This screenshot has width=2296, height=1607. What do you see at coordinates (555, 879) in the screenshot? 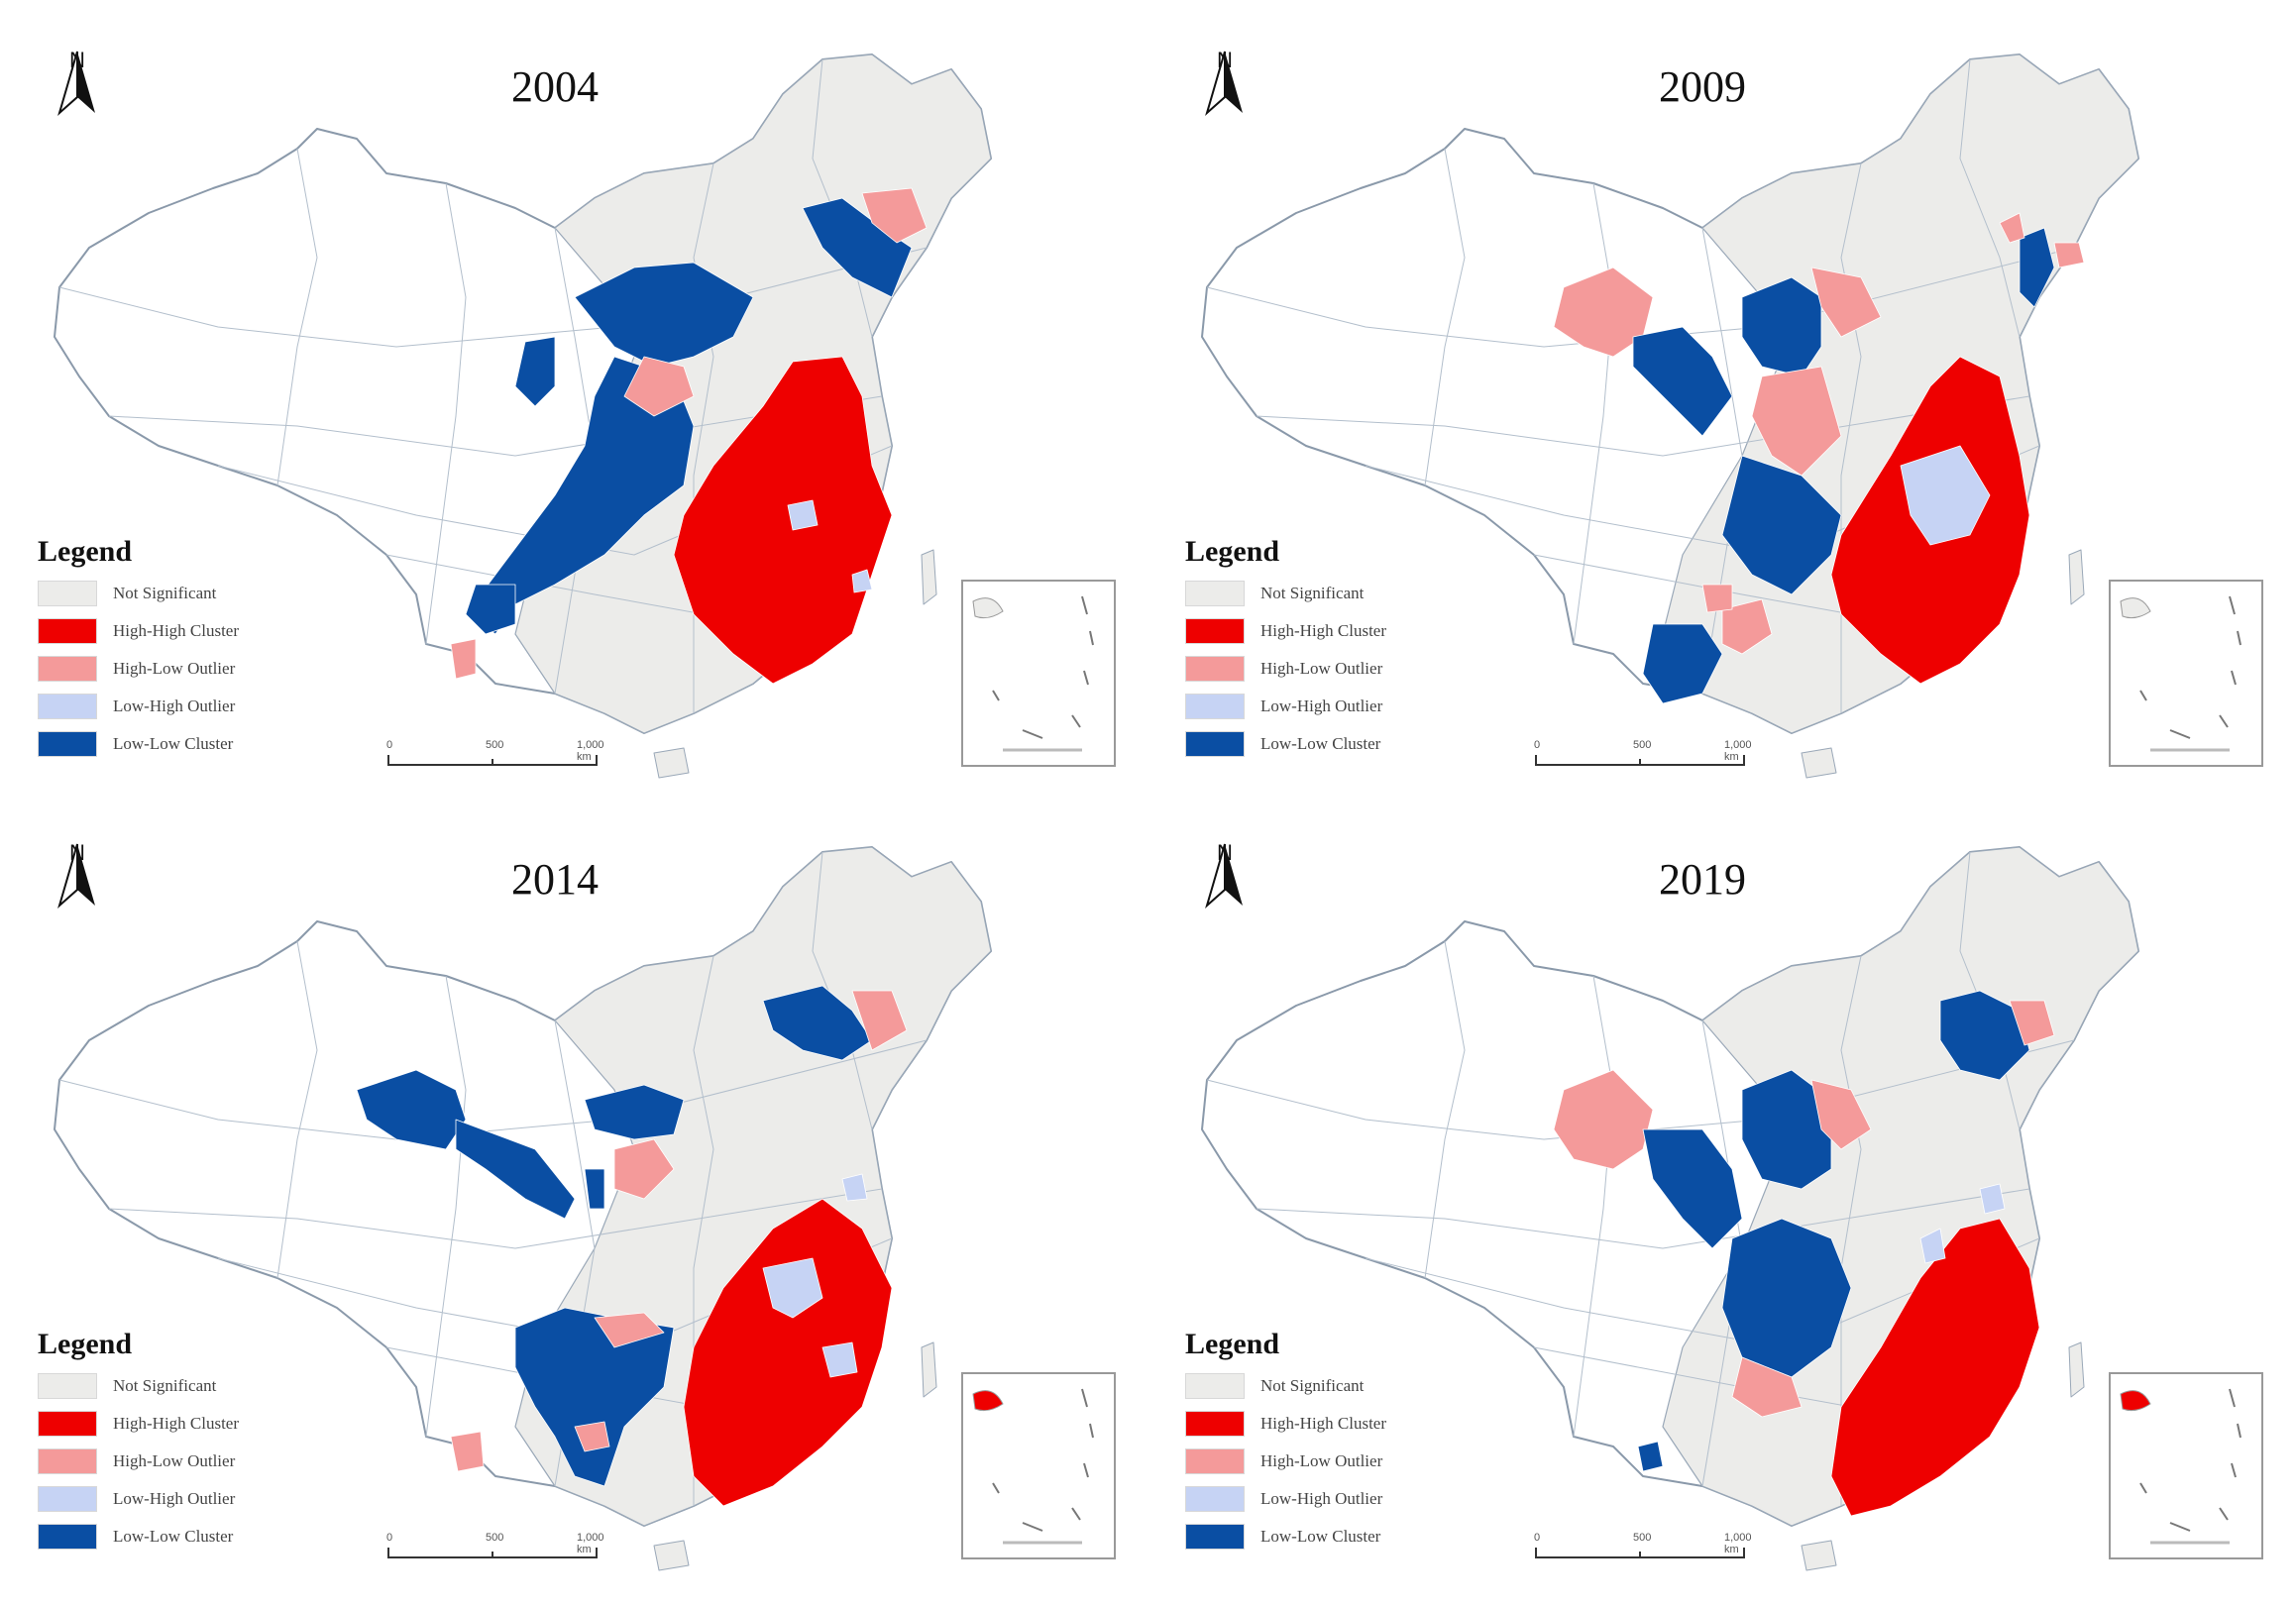
I see `panel-year: 2014` at bounding box center [555, 879].